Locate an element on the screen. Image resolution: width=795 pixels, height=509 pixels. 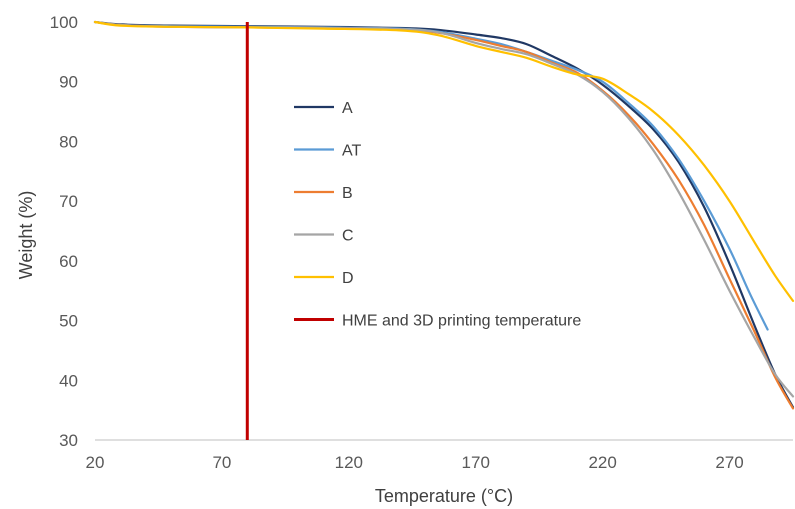
y-tick-label: 70 is located at coordinates (68, 201).